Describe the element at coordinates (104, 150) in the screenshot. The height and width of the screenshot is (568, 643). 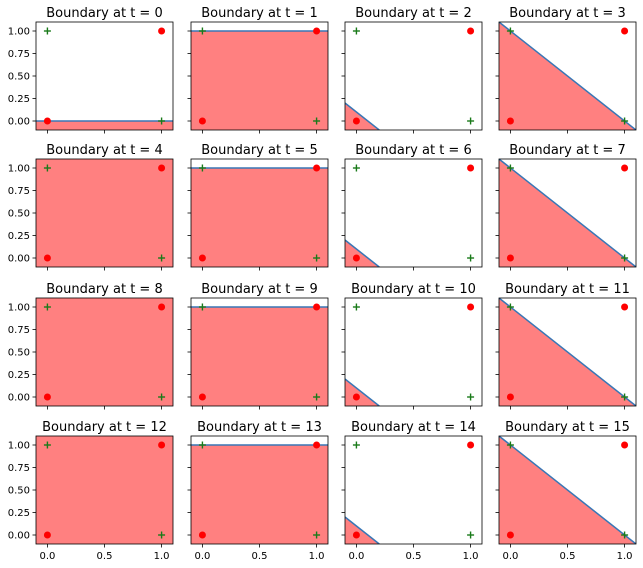
I see `subplot-title: Boundary at t = 4` at that location.